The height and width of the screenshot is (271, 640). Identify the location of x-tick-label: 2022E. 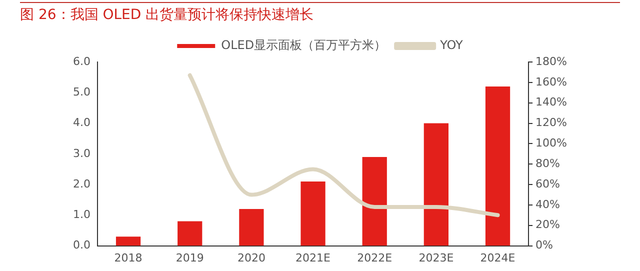
(374, 257).